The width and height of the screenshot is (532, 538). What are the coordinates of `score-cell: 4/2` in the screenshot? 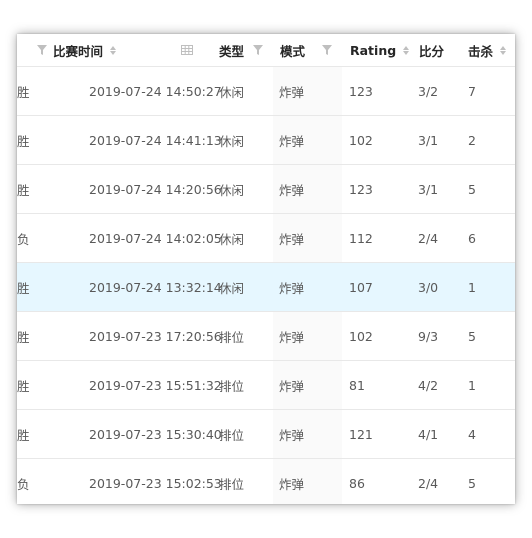 It's located at (437, 385).